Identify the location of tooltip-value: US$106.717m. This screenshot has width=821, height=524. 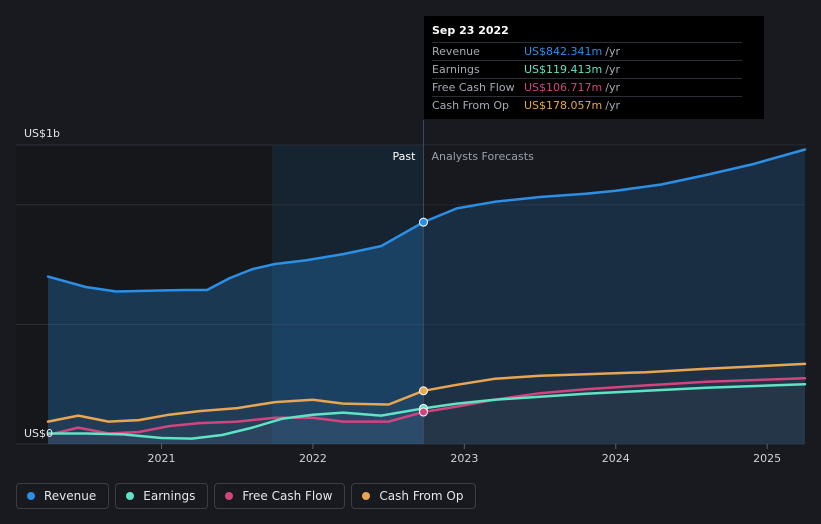
(563, 87).